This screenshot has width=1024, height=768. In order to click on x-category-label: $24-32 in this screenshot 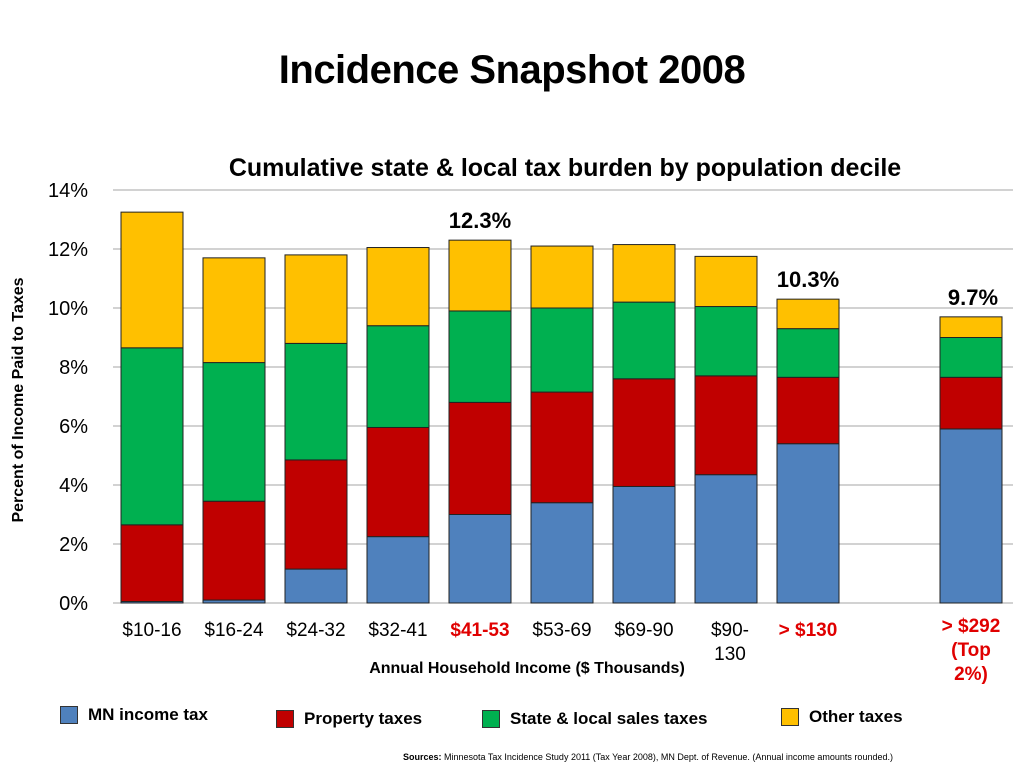, I will do `click(315, 630)`.